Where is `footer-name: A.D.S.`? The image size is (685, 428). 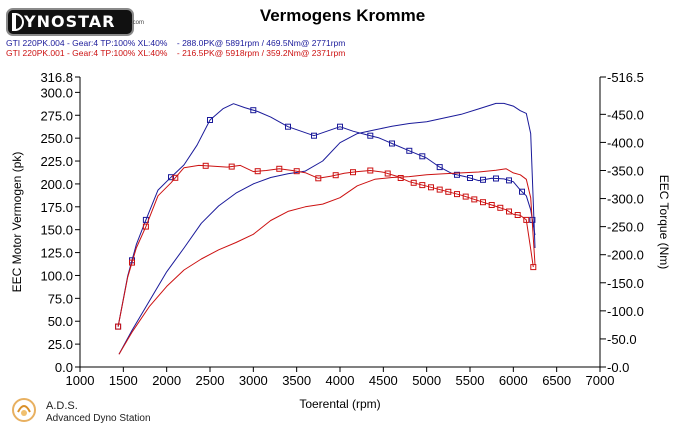 footer-name: A.D.S. is located at coordinates (62, 406).